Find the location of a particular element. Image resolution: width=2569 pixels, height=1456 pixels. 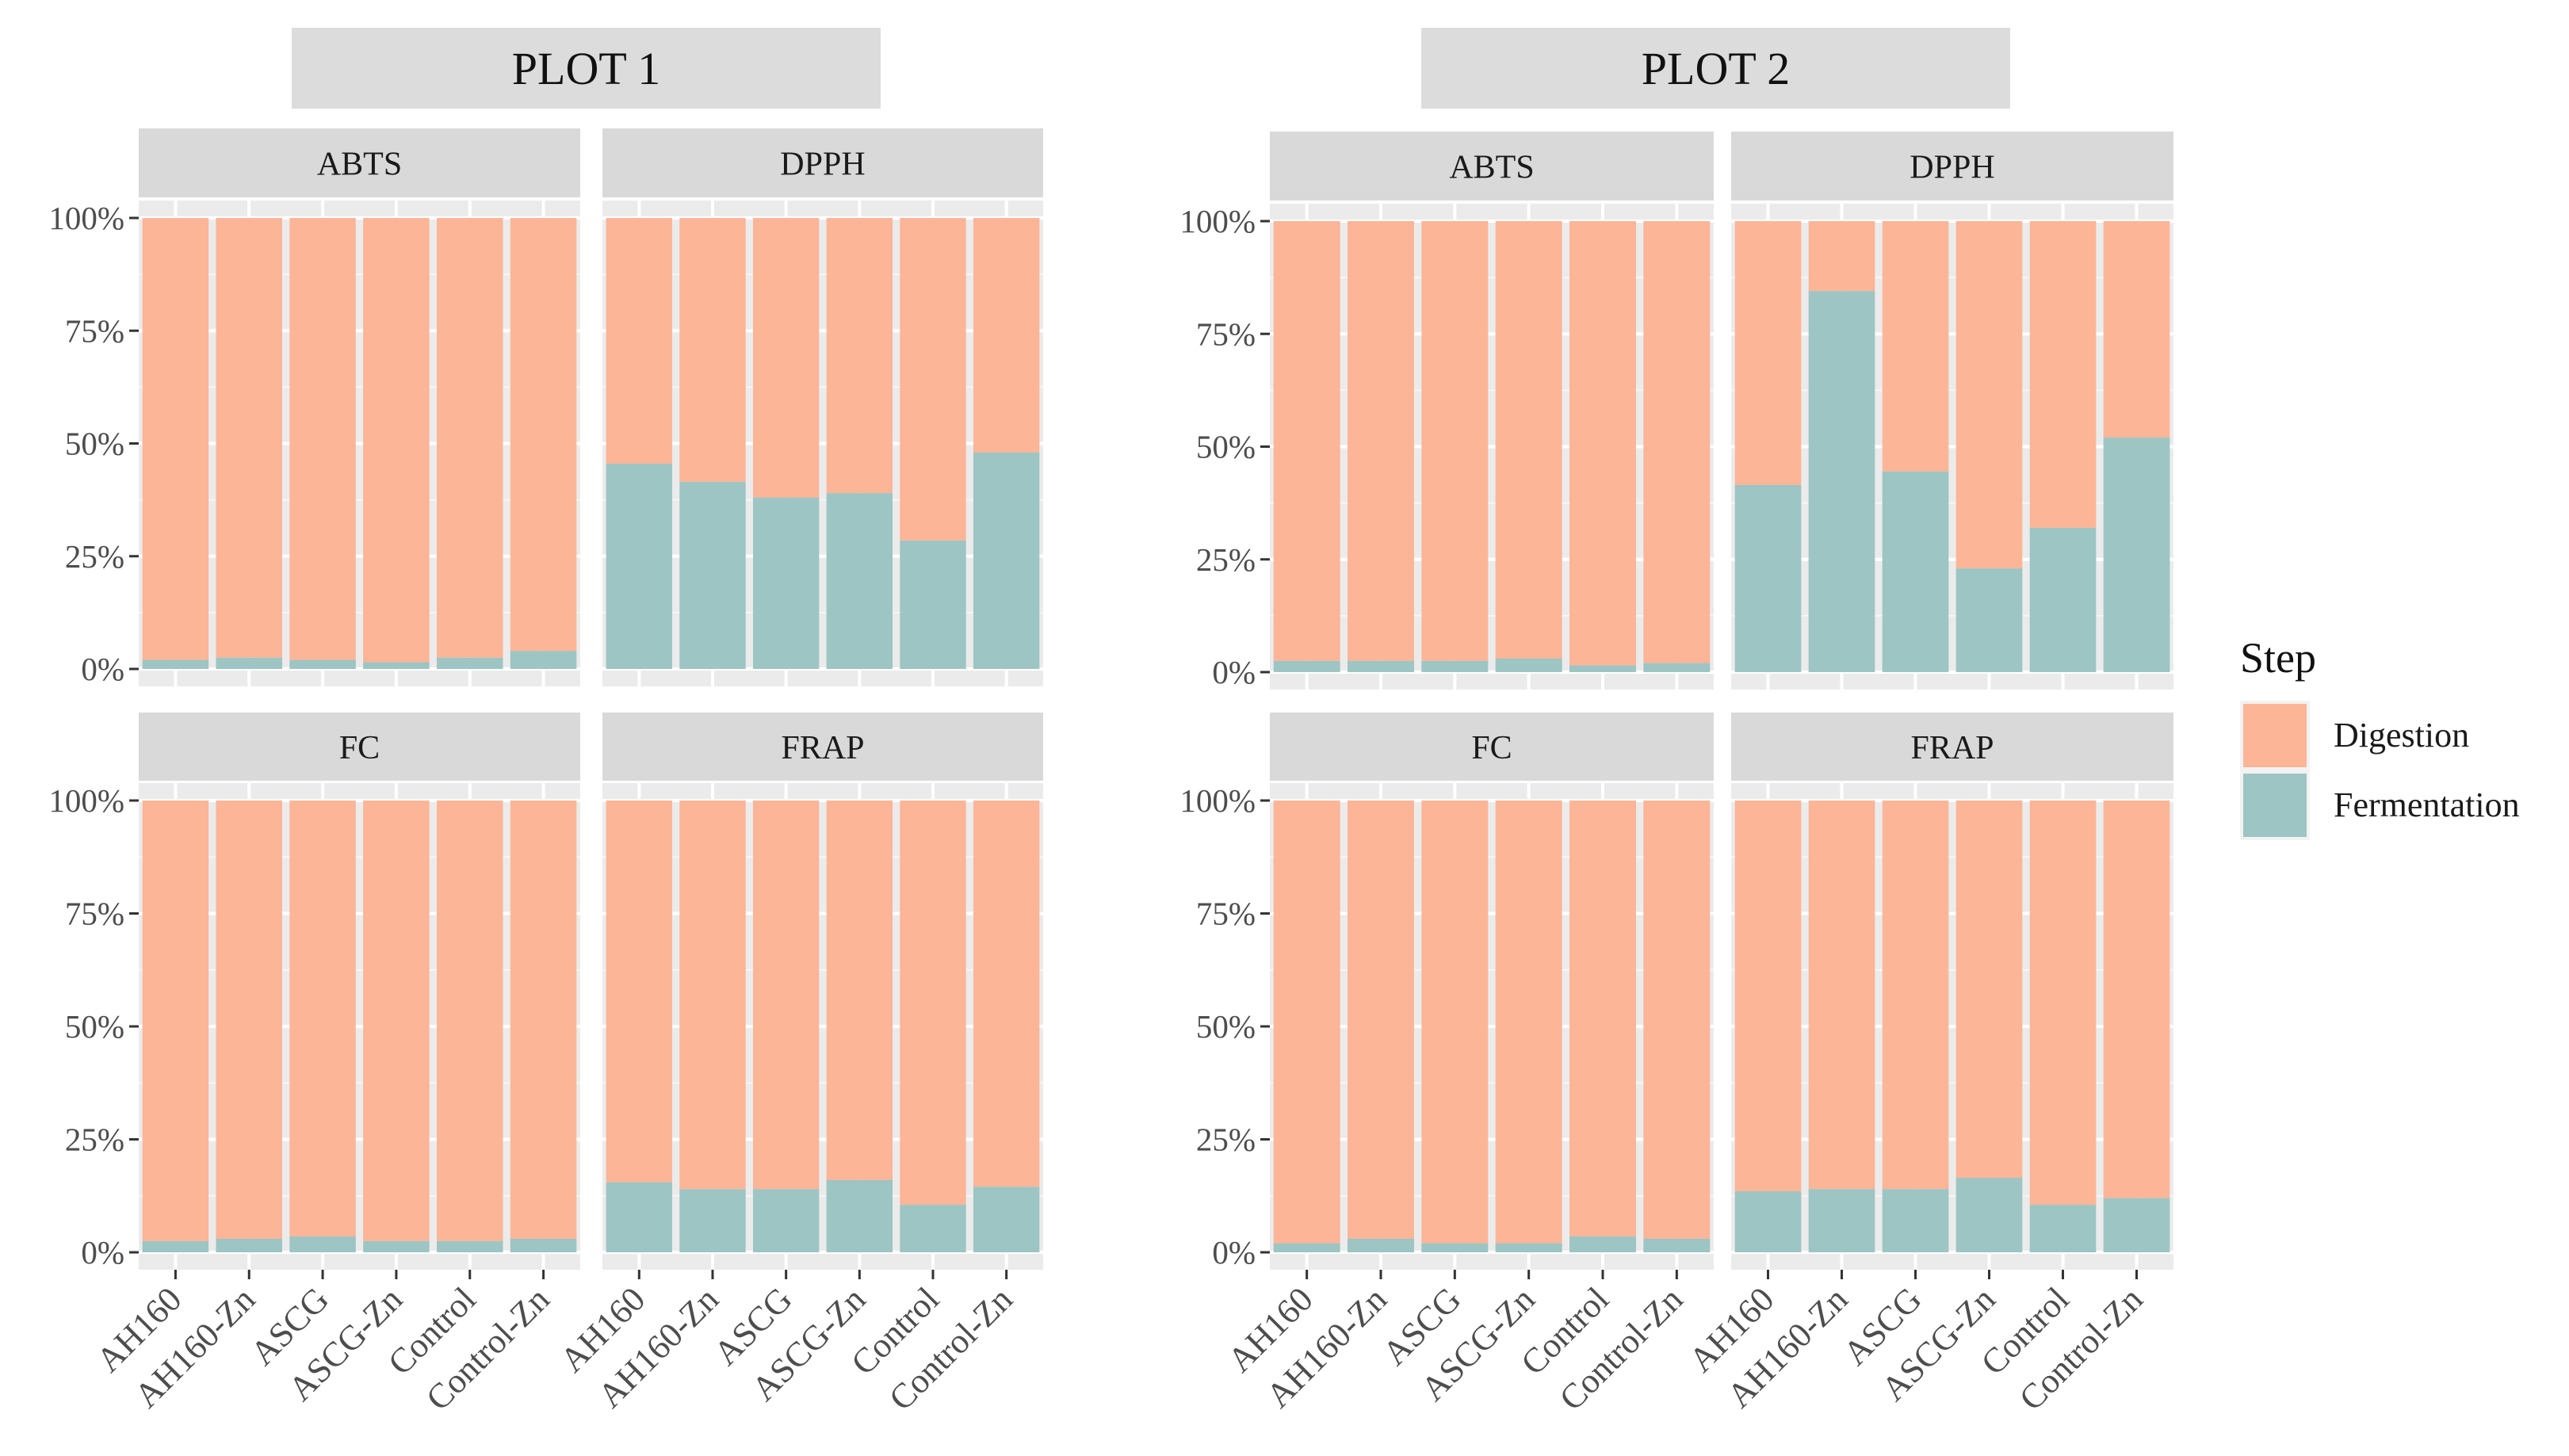

legend-swatch-digestion is located at coordinates (2275, 735).